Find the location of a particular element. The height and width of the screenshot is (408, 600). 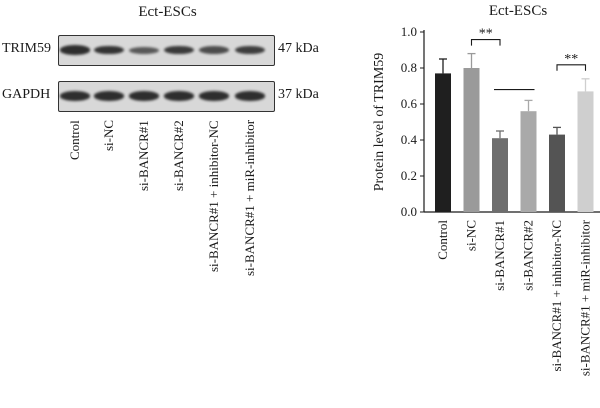

blot-strip-trim59 is located at coordinates (166, 50).